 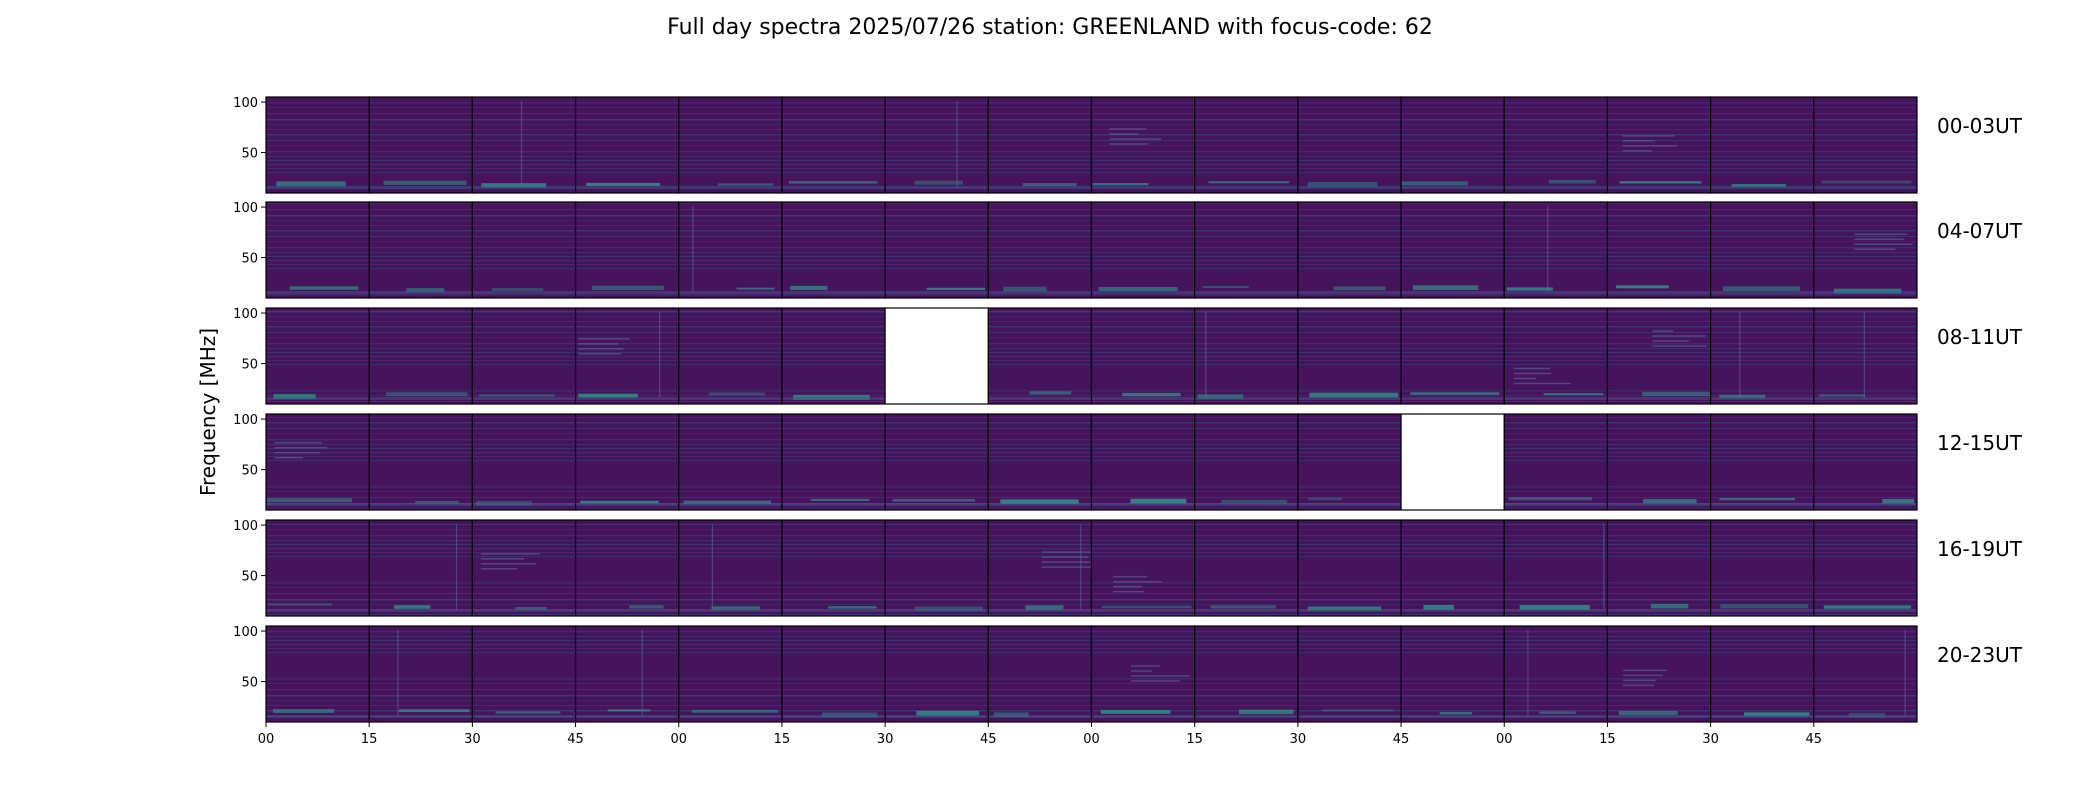 What do you see at coordinates (1980, 655) in the screenshot?
I see `row-label: 20-23UT` at bounding box center [1980, 655].